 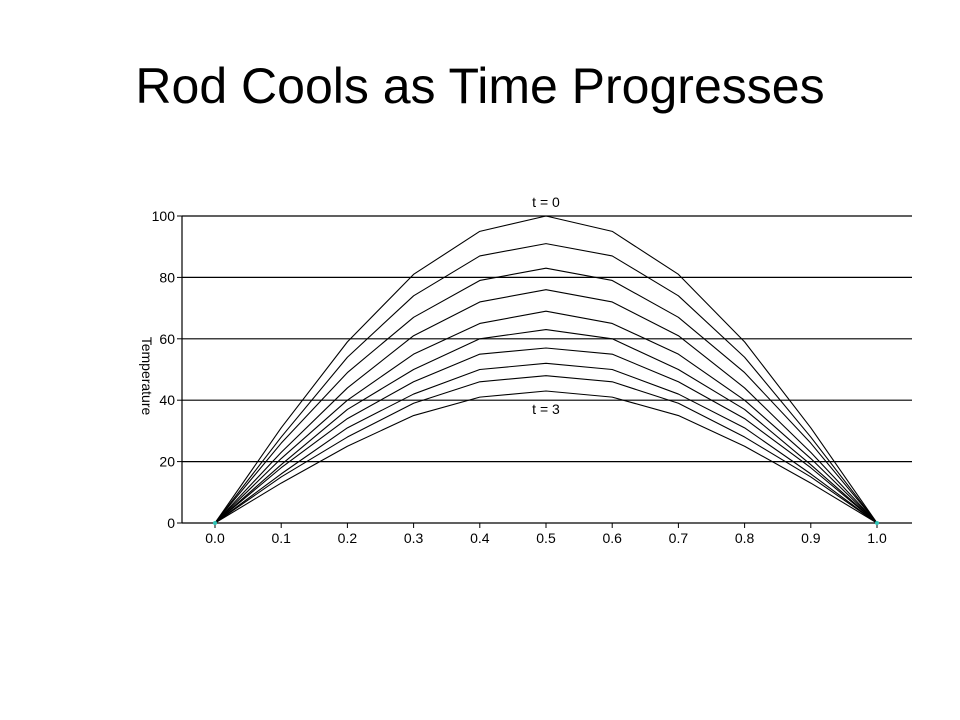 What do you see at coordinates (281, 538) in the screenshot?
I see `x-tick-label: 0.1` at bounding box center [281, 538].